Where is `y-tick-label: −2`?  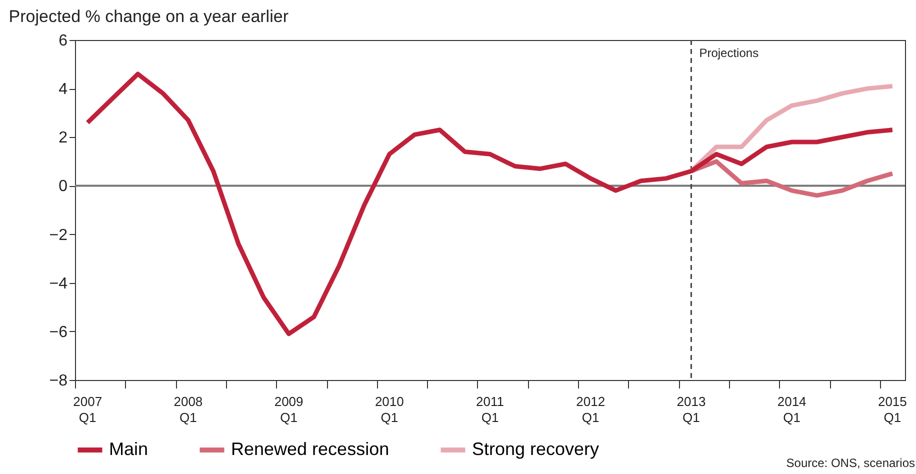 y-tick-label: −2 is located at coordinates (58, 235).